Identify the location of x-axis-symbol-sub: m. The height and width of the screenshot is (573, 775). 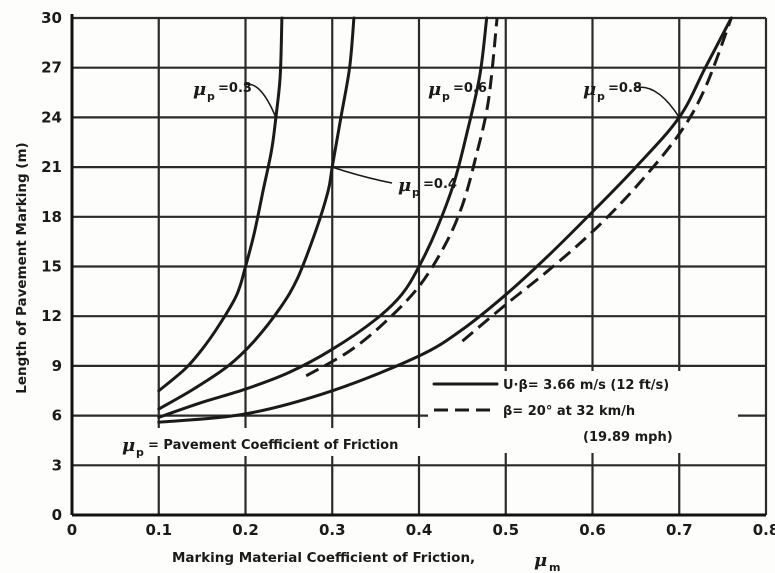
(554, 567).